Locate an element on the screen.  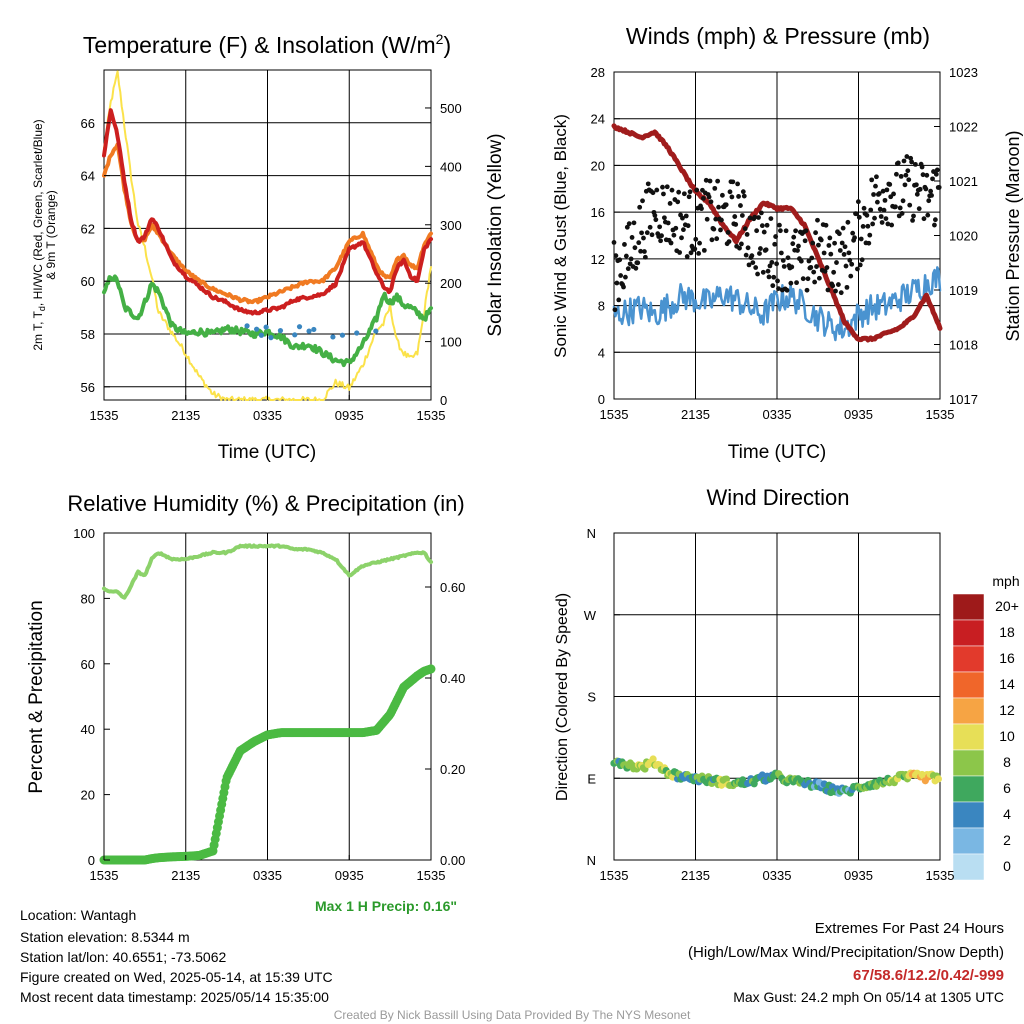
y-right-tick-label: 200 is located at coordinates (451, 283).